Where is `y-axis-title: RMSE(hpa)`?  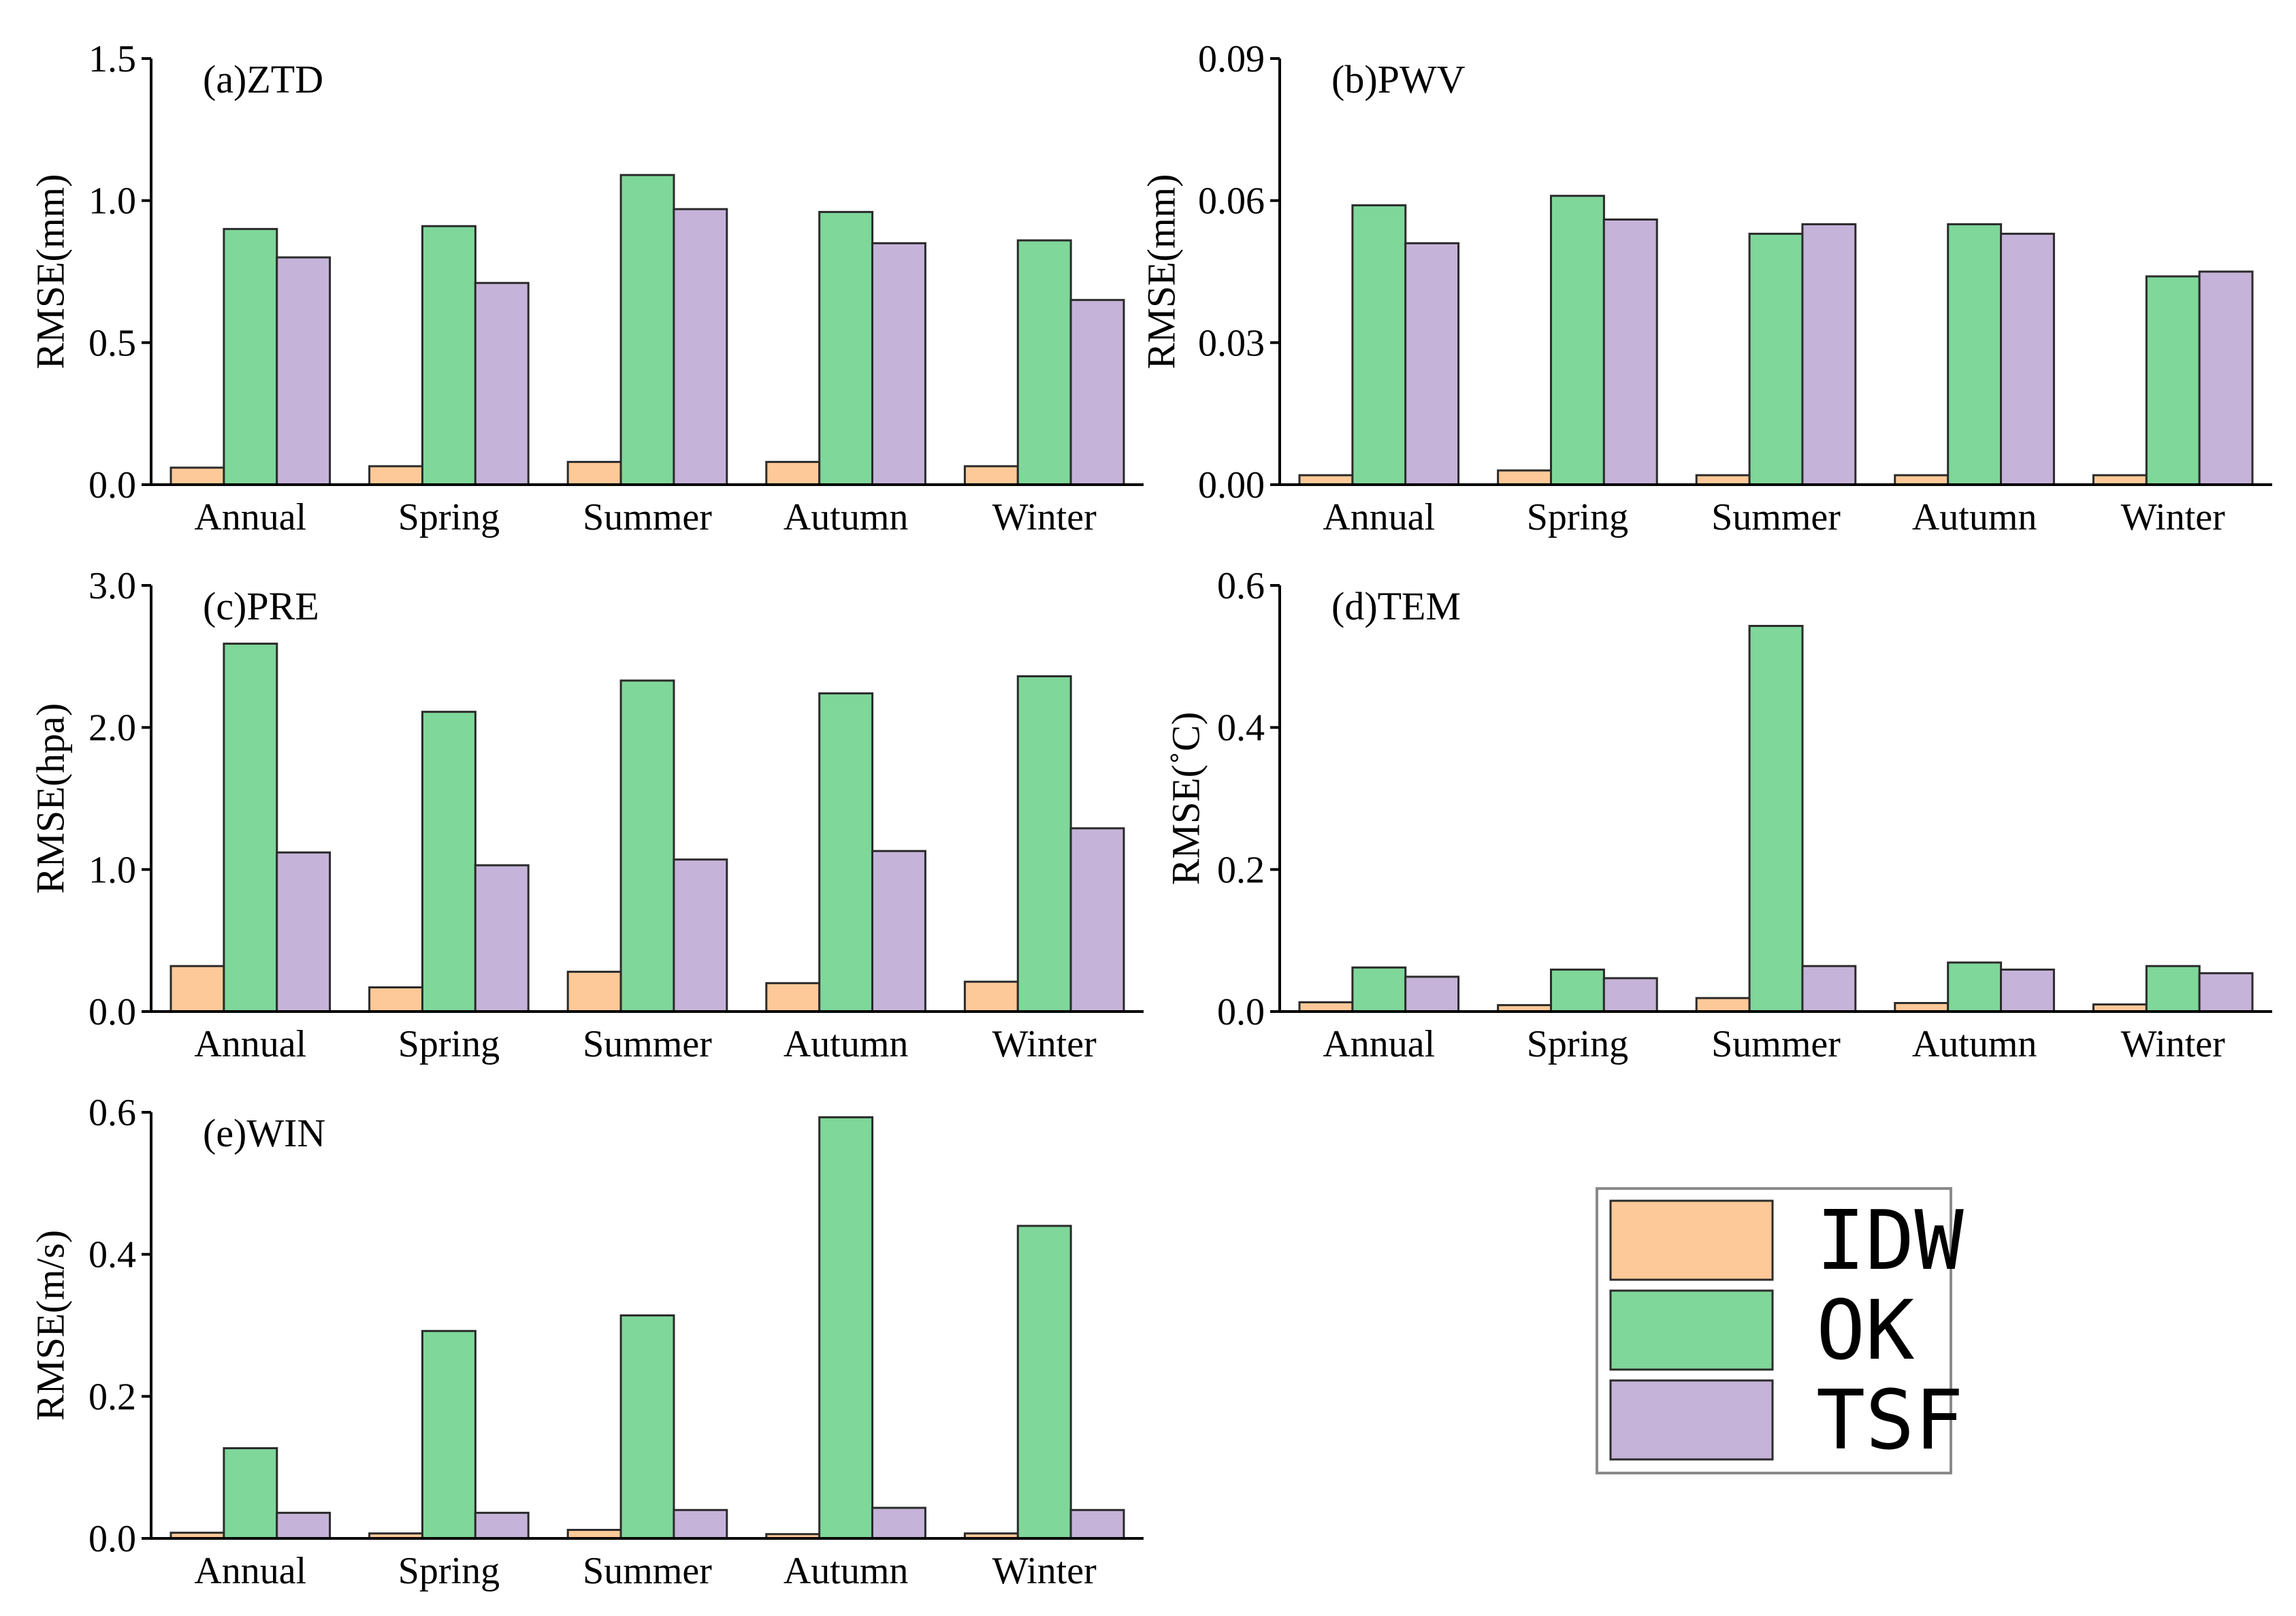 y-axis-title: RMSE(hpa) is located at coordinates (50, 799).